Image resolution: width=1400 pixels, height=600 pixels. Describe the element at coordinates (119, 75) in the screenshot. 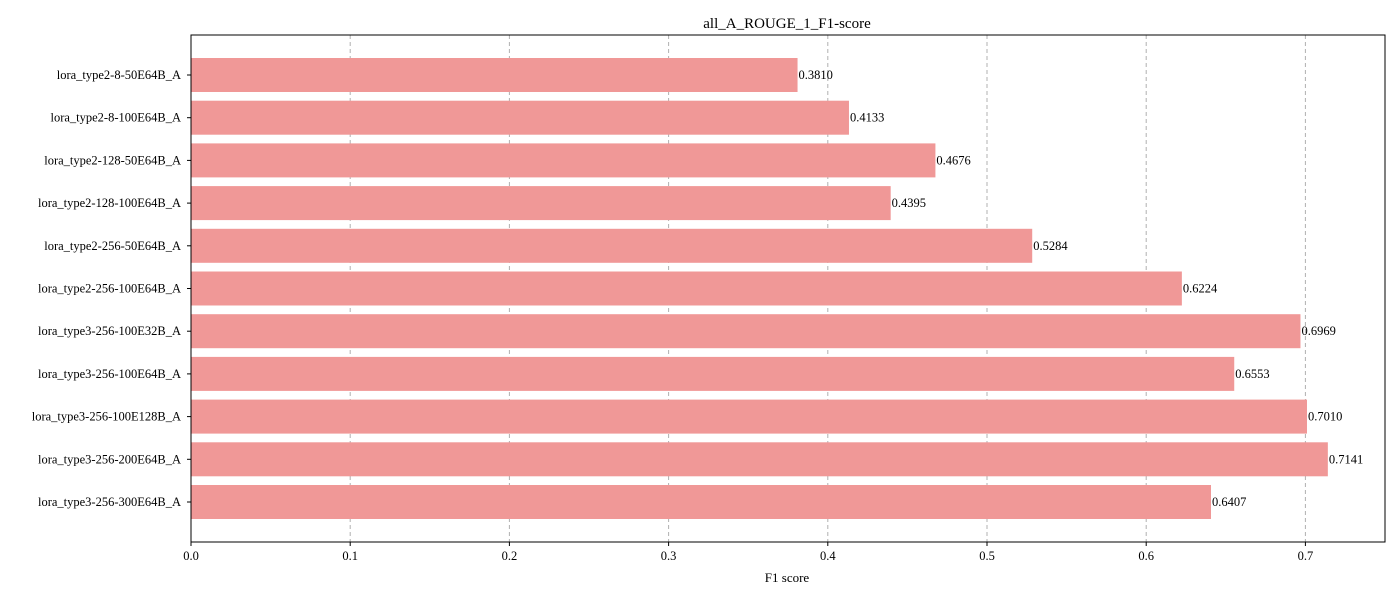

I see `category-label: lora_type2-8-50E64B_A` at that location.